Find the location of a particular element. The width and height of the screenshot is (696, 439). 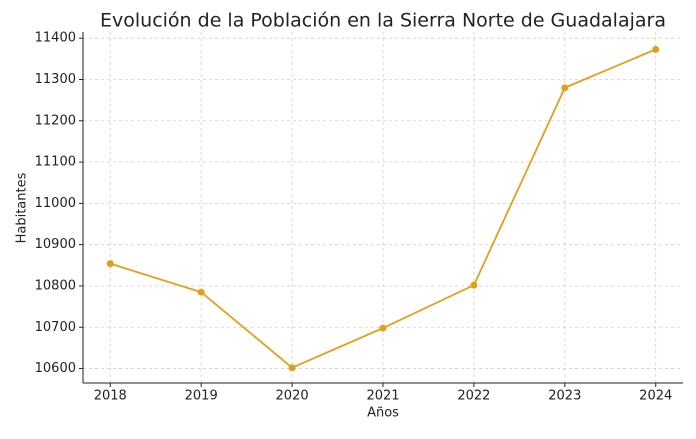

x-tick-label: 2020 is located at coordinates (292, 396).